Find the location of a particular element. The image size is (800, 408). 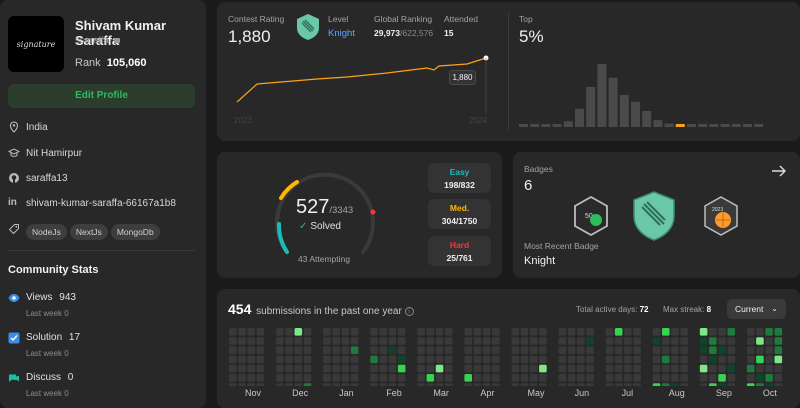

medium-stat: Med. 304/1750 is located at coordinates (459, 214).